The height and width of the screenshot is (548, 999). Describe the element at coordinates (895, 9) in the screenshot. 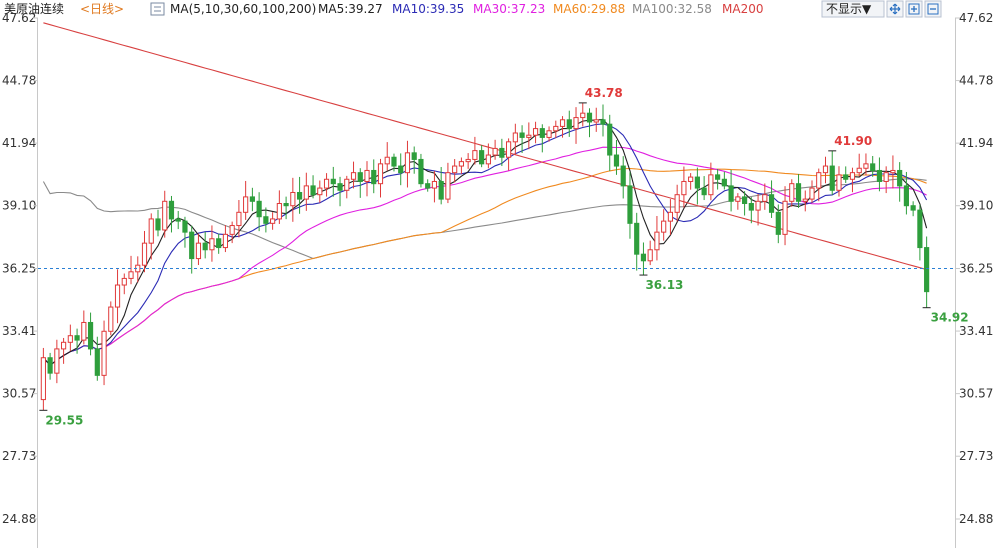

I see `move-icon` at that location.